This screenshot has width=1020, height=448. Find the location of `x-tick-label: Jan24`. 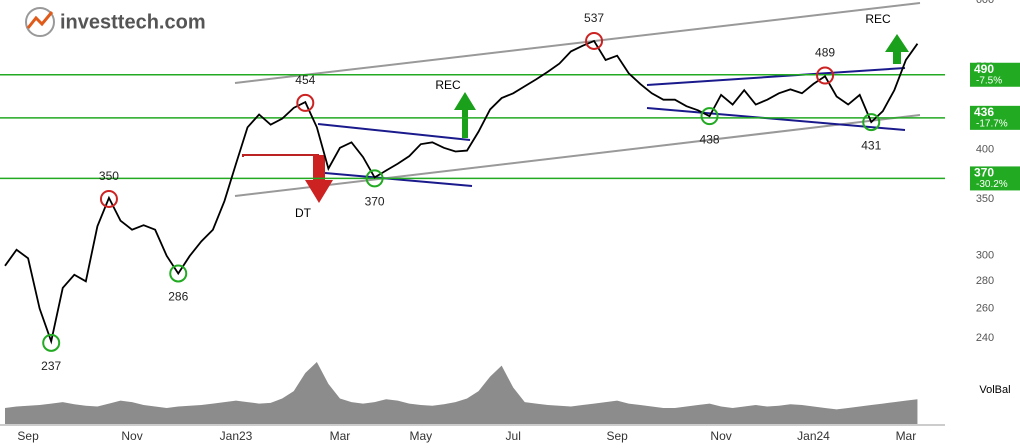

x-tick-label: Jan24 is located at coordinates (813, 436).